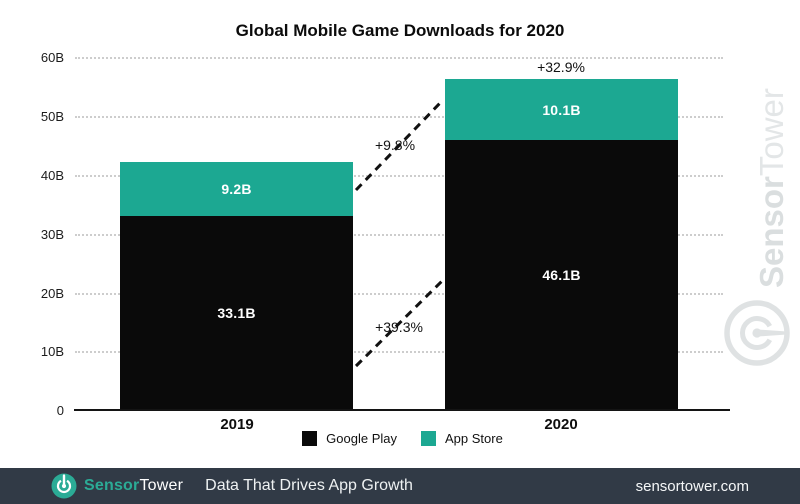 The width and height of the screenshot is (800, 504). I want to click on footer-website: sensortower.com, so click(692, 486).